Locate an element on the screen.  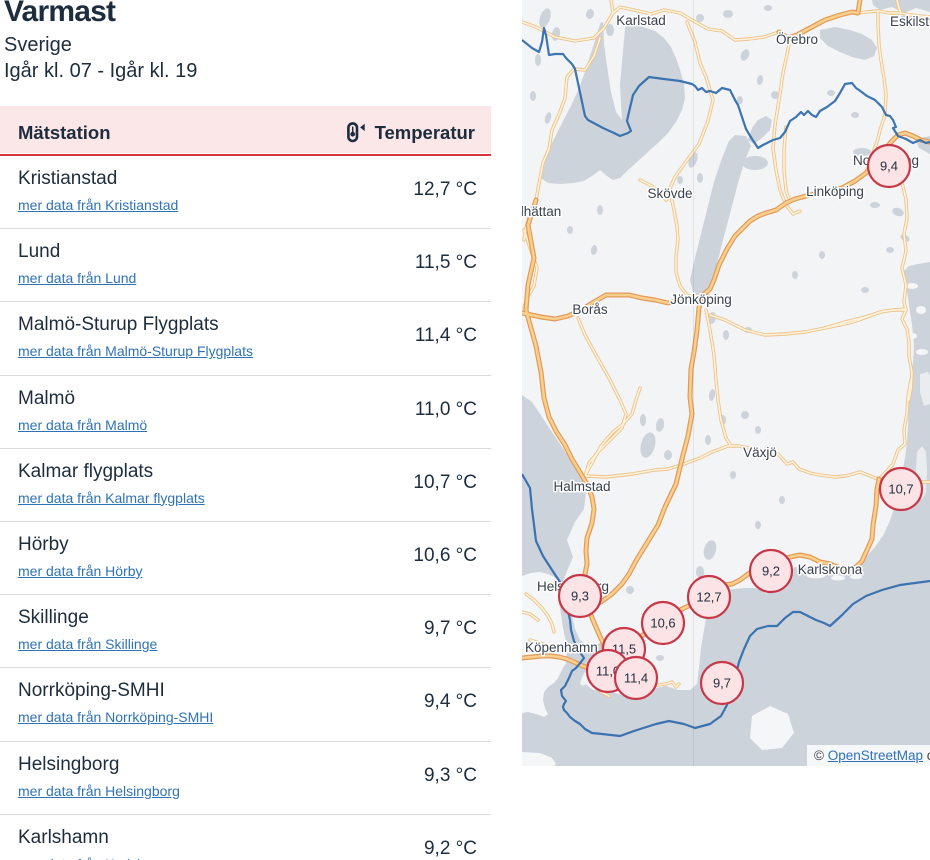
svg-text: 11,4 is located at coordinates (636, 678).